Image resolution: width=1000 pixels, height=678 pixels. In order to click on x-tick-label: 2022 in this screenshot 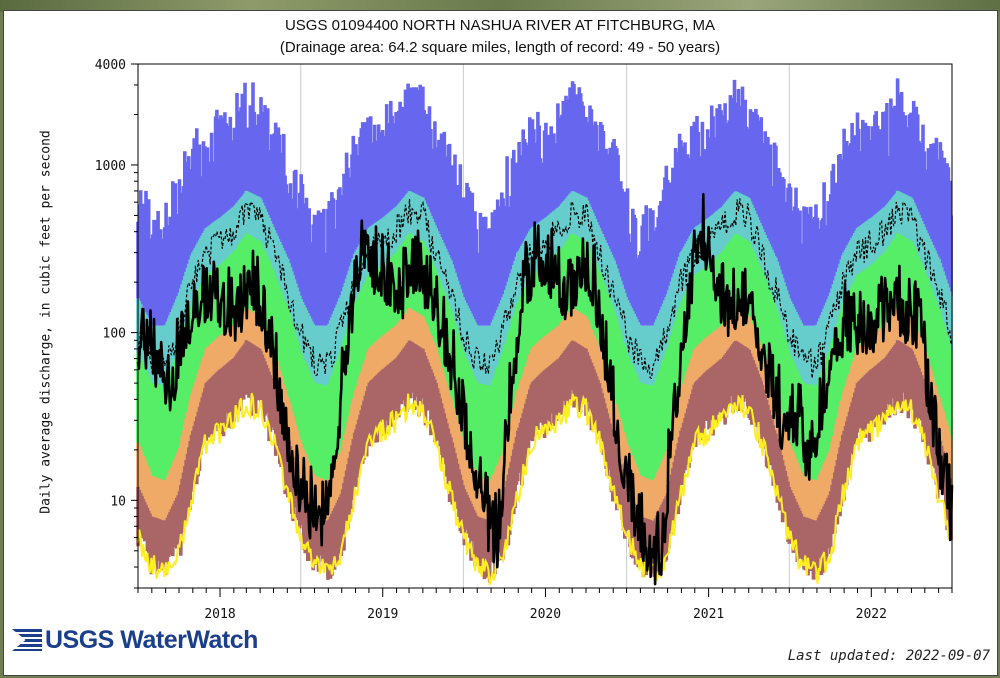, I will do `click(871, 614)`.